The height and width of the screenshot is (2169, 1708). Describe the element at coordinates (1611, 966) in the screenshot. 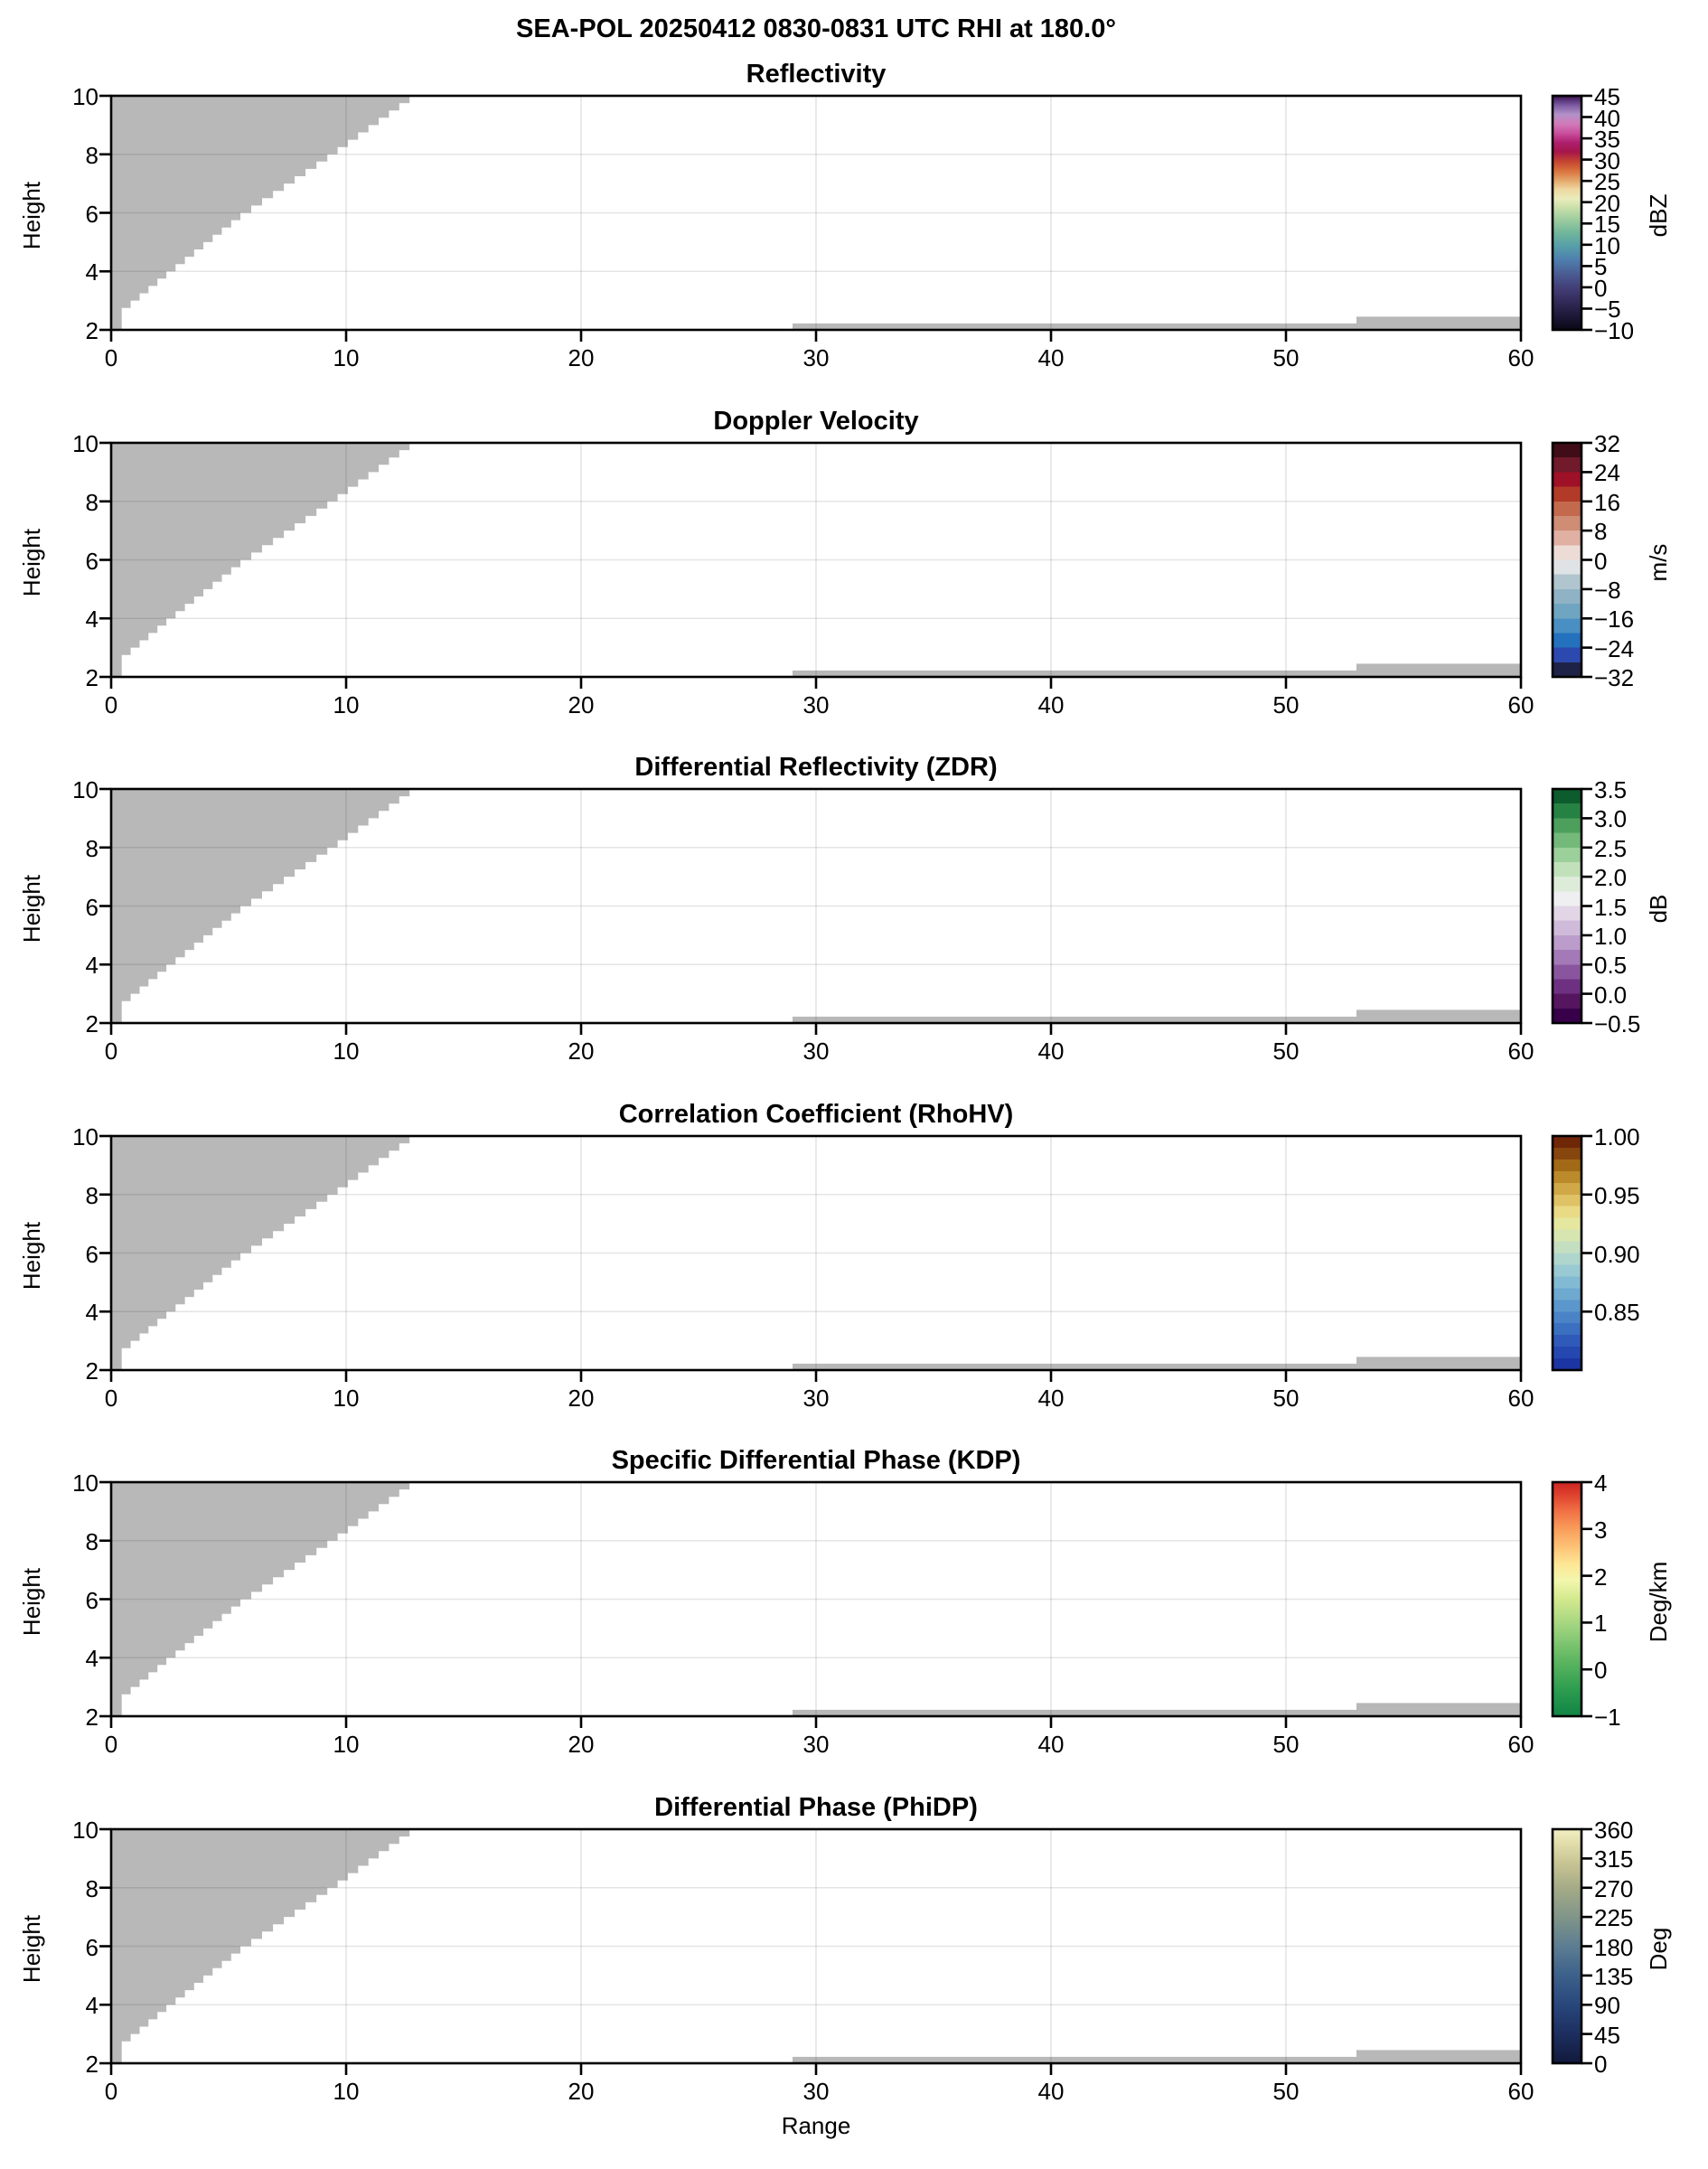

I see `colorbar-tick-label: 0.5` at that location.